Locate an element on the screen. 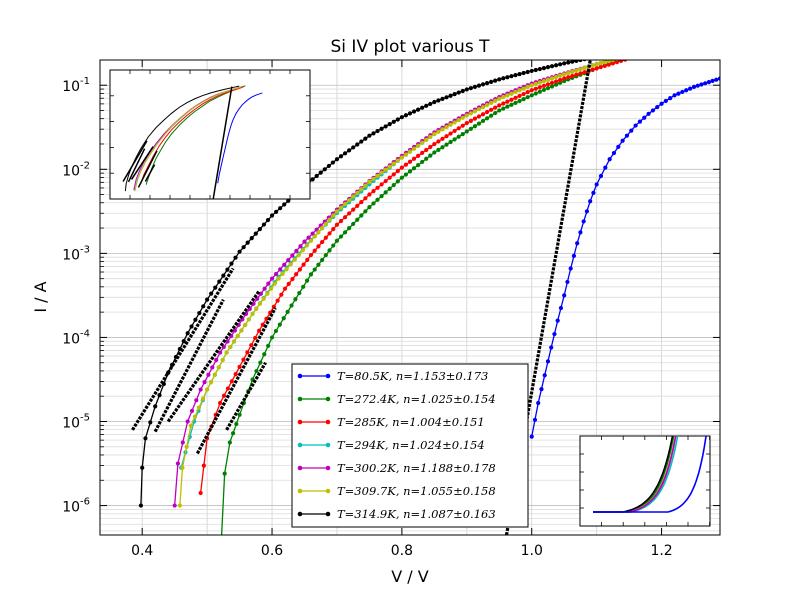  legend-label: T=294K, n=1.024±0.154 is located at coordinates (411, 445).